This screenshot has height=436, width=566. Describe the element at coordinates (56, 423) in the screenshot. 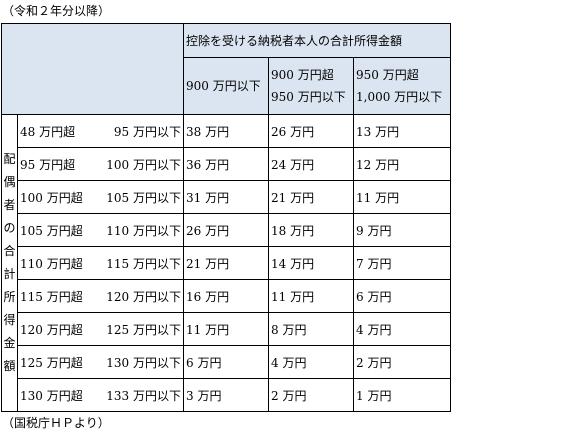

I see `caption-bottom: （国税庁ＨＰより）` at that location.